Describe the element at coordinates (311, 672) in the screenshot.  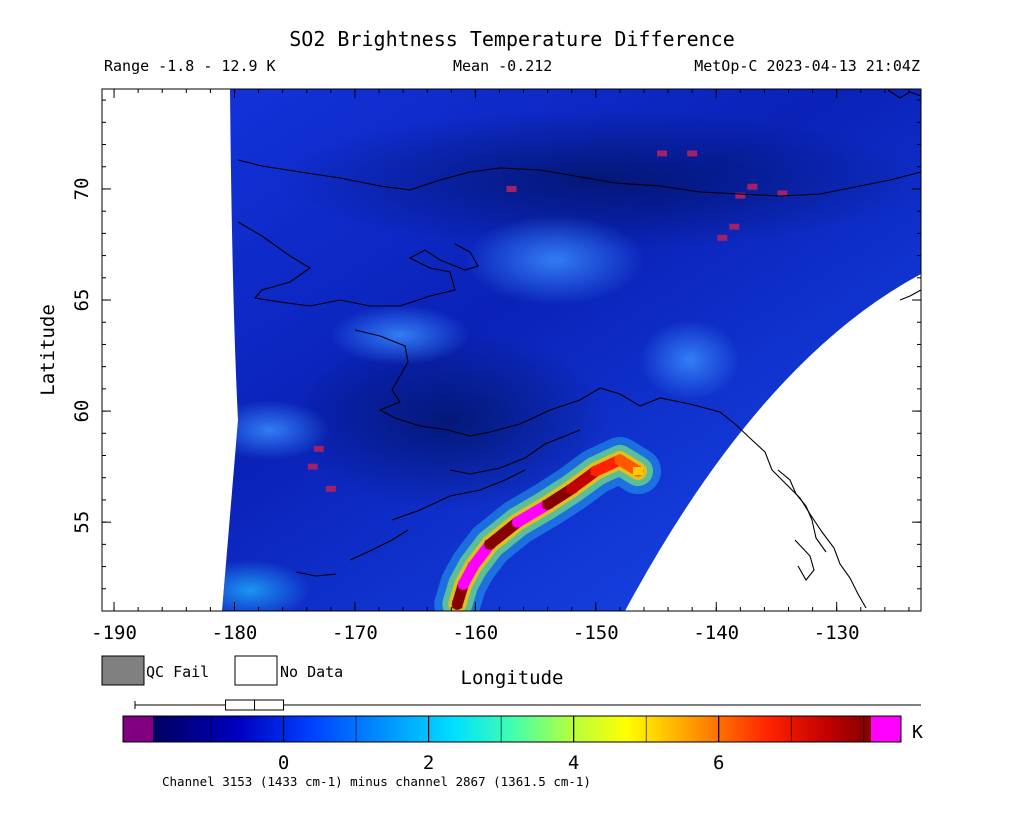
I see `legend-label-no-data: No Data` at that location.